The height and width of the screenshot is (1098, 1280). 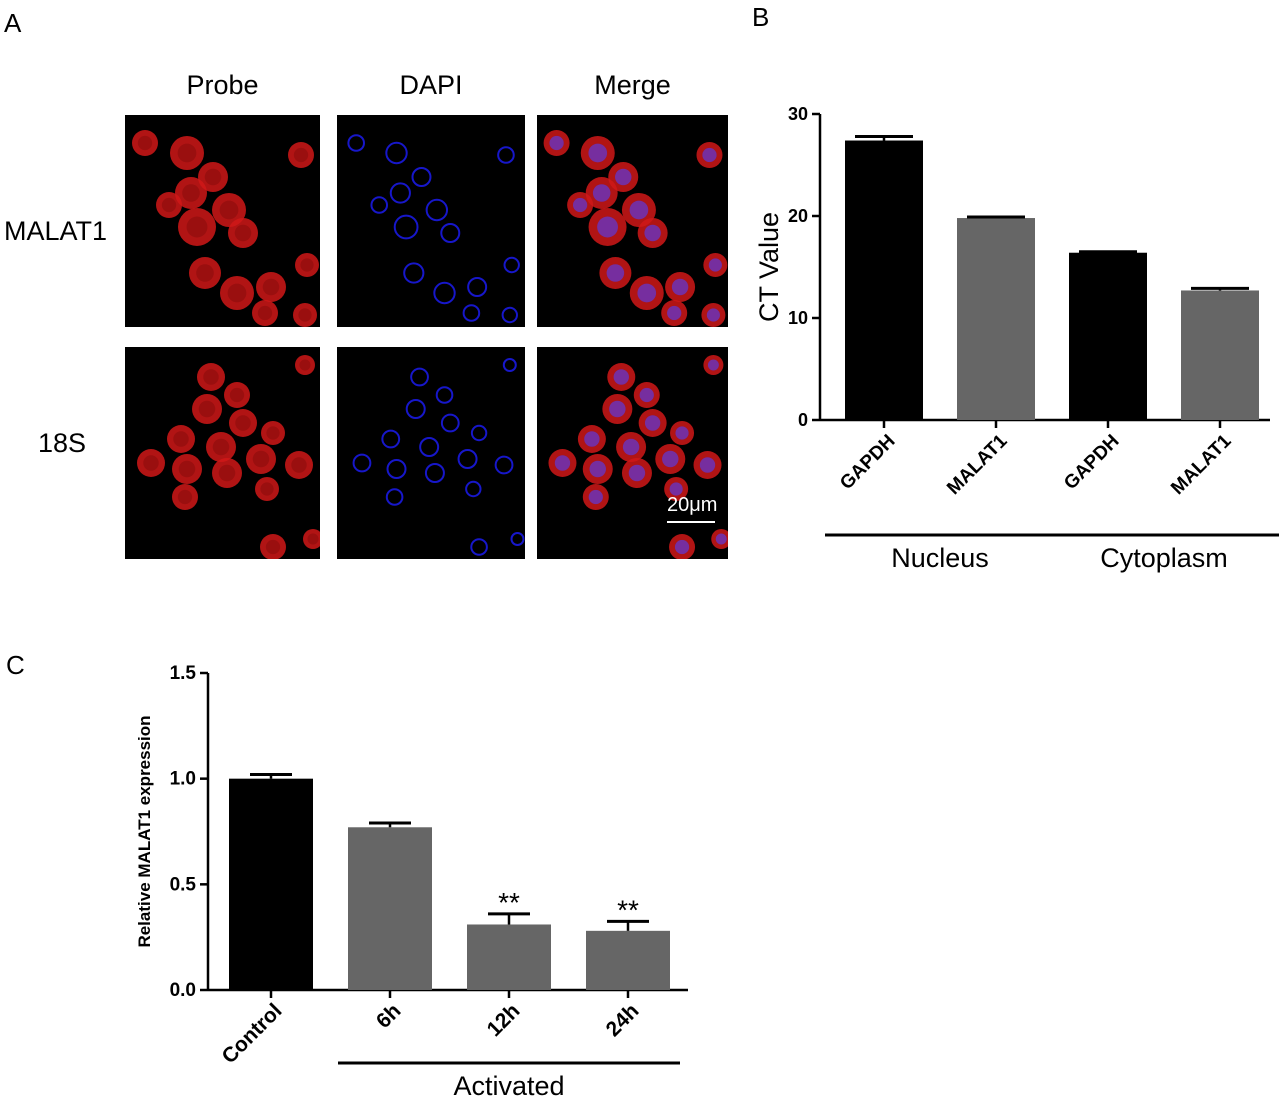 What do you see at coordinates (692, 505) in the screenshot?
I see `scale-bar-label: 20μm` at bounding box center [692, 505].